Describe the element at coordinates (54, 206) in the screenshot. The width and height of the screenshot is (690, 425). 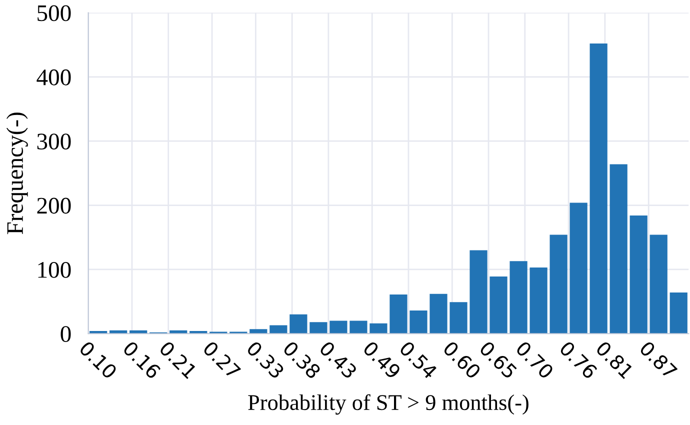
I see `y-tick-label: 200` at that location.